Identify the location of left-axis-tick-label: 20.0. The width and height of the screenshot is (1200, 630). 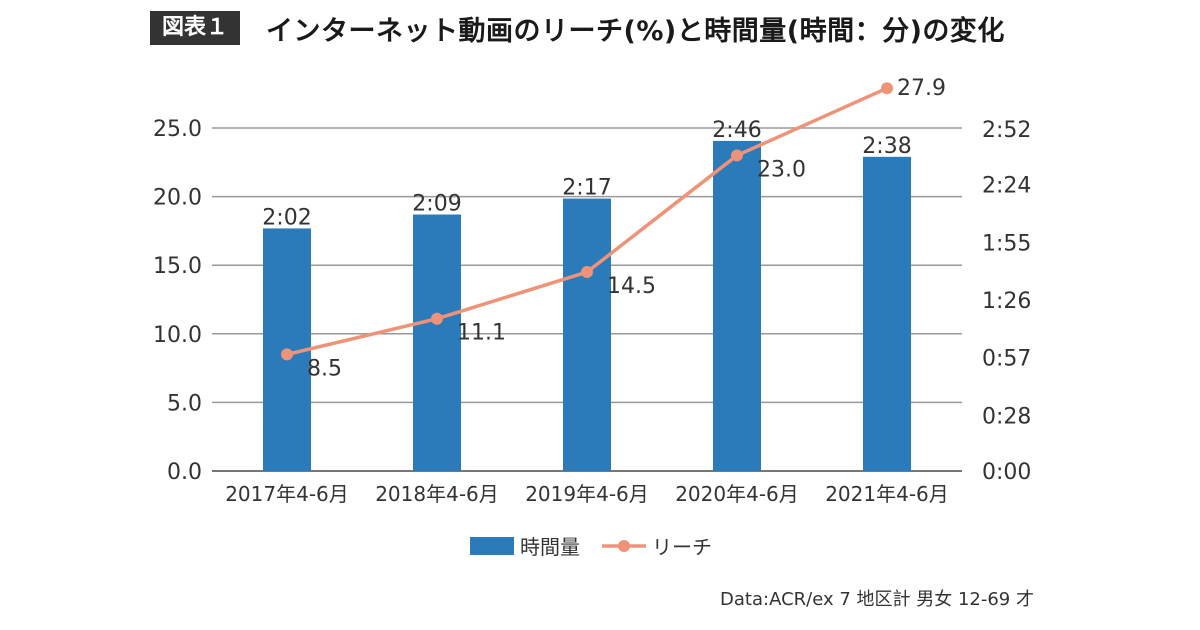
(177, 198).